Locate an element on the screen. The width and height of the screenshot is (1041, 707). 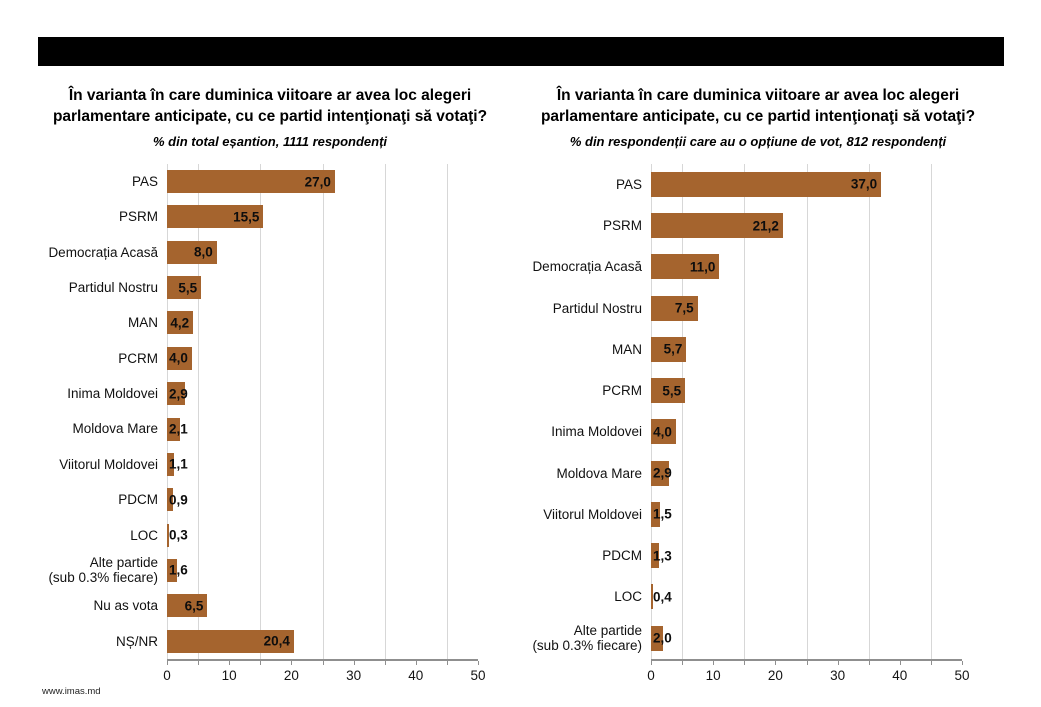
bar-cell: 2,1 is located at coordinates (322, 428).